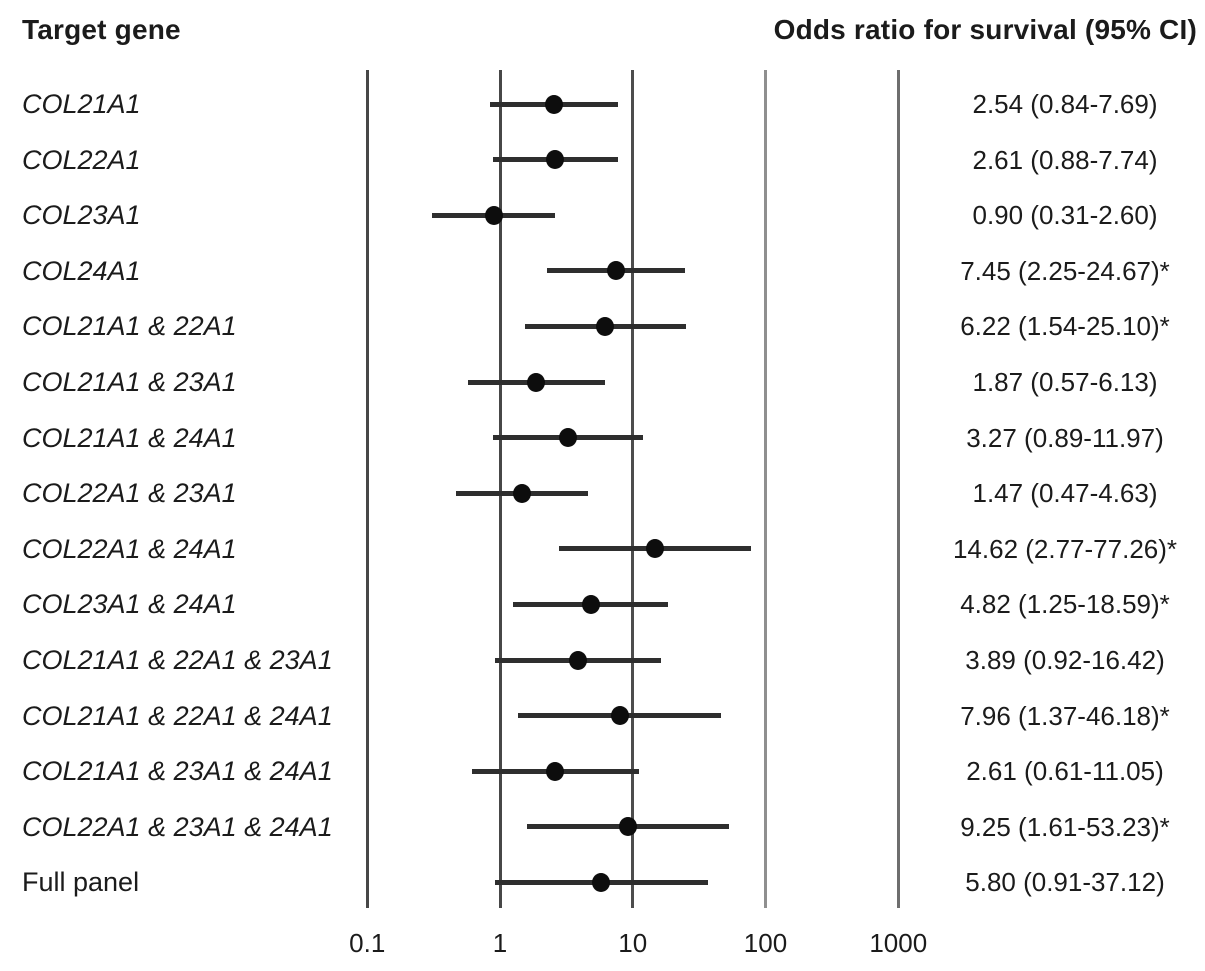  I want to click on row-gene-label: COL22A1 & 23A1 & 24A1, so click(177, 826).